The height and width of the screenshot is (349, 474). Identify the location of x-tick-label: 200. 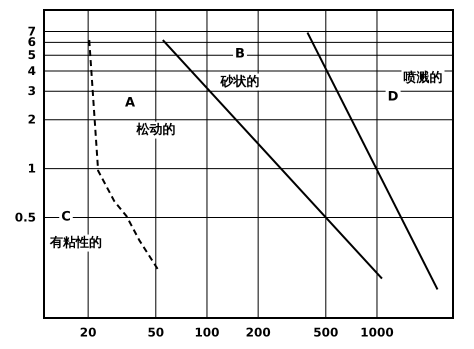
(258, 333).